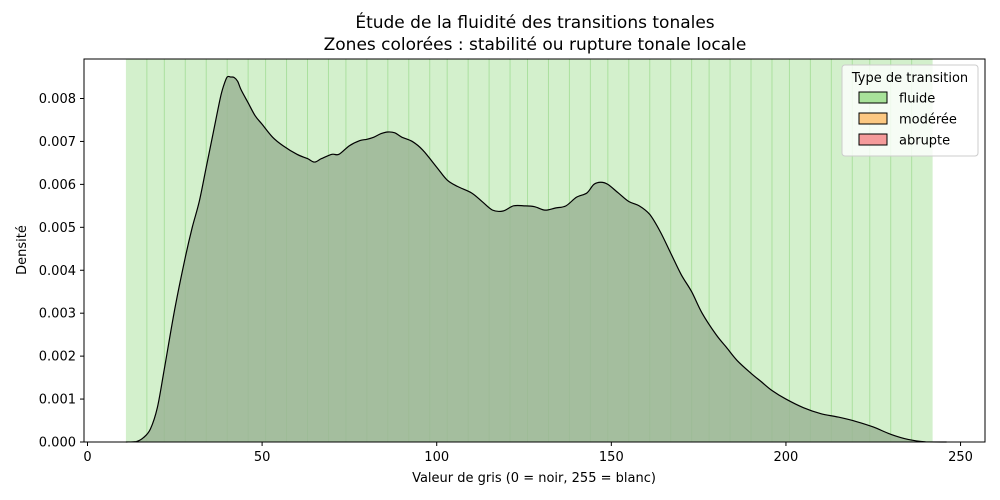  I want to click on legend-label-3: abrupte, so click(924, 141).